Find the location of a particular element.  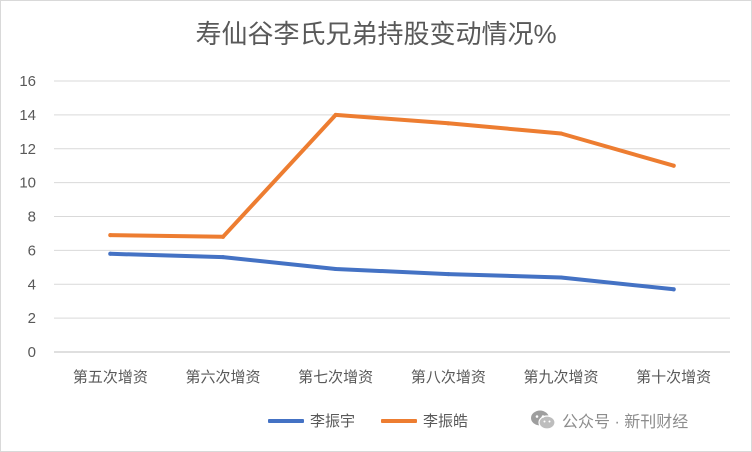

chart-title: 寿仙谷李氏兄弟持股变动情况% is located at coordinates (376, 34).